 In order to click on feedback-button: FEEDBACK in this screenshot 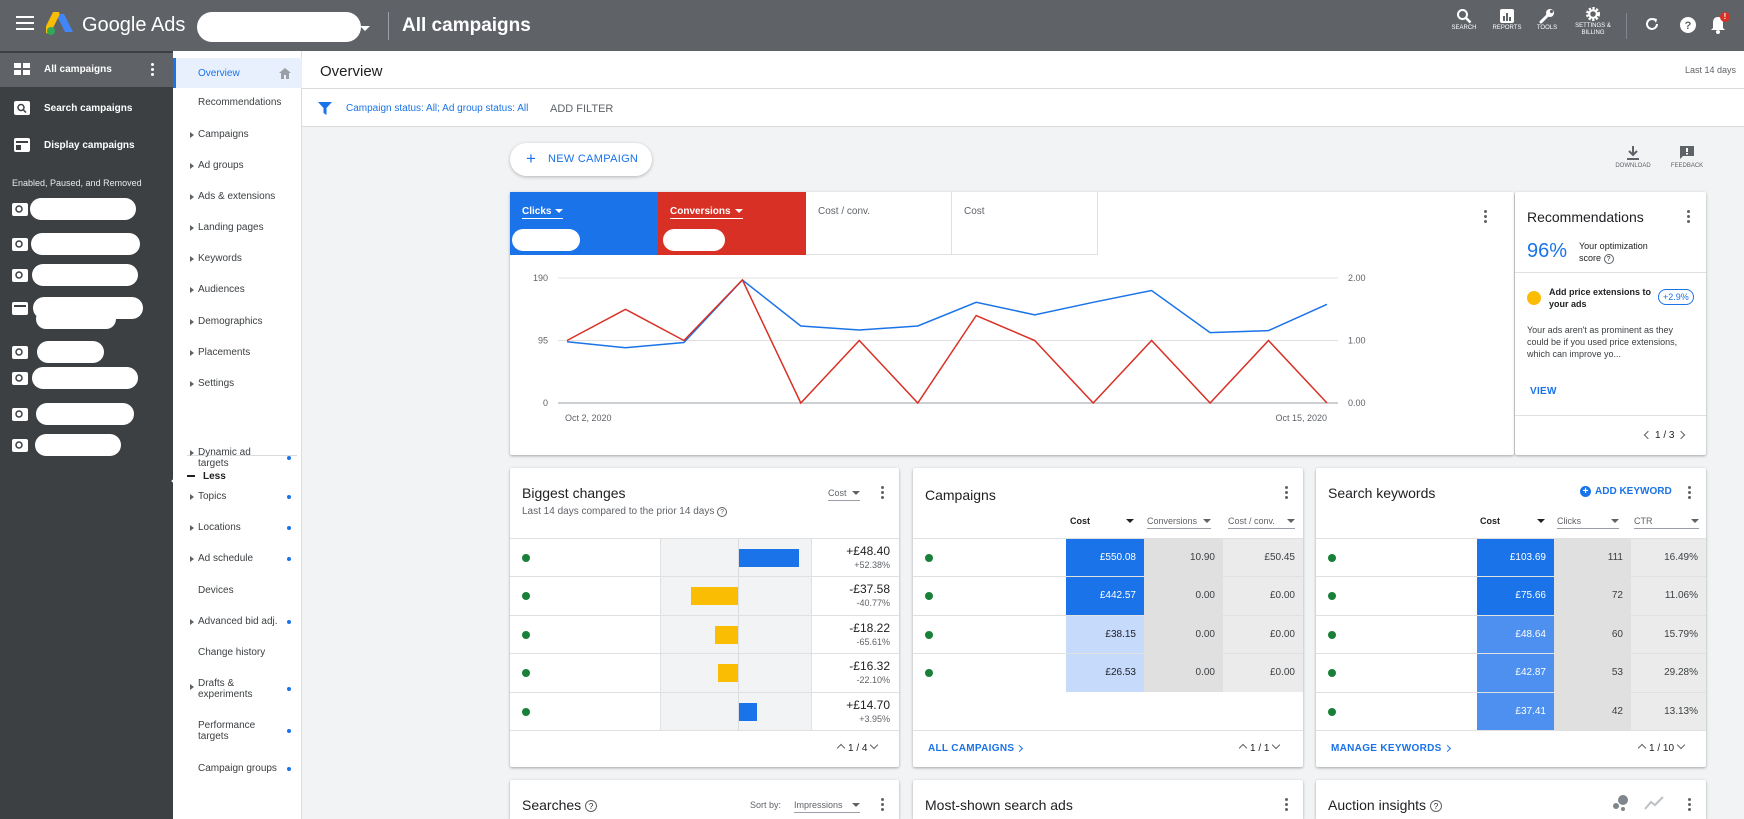, I will do `click(1687, 157)`.